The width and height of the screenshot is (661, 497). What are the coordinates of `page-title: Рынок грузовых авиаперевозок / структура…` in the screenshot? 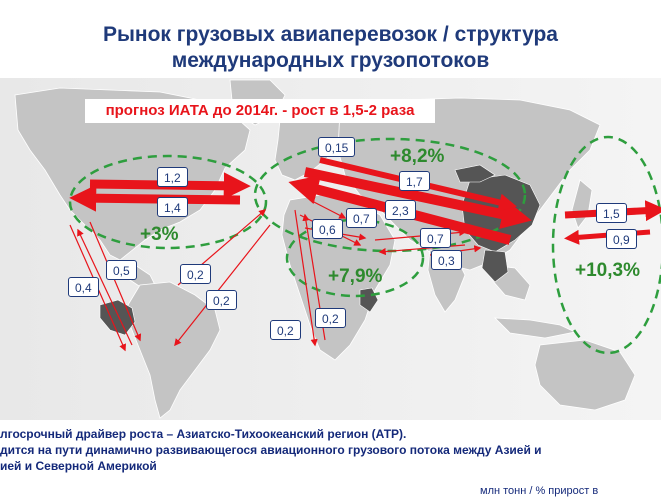 It's located at (330, 48).